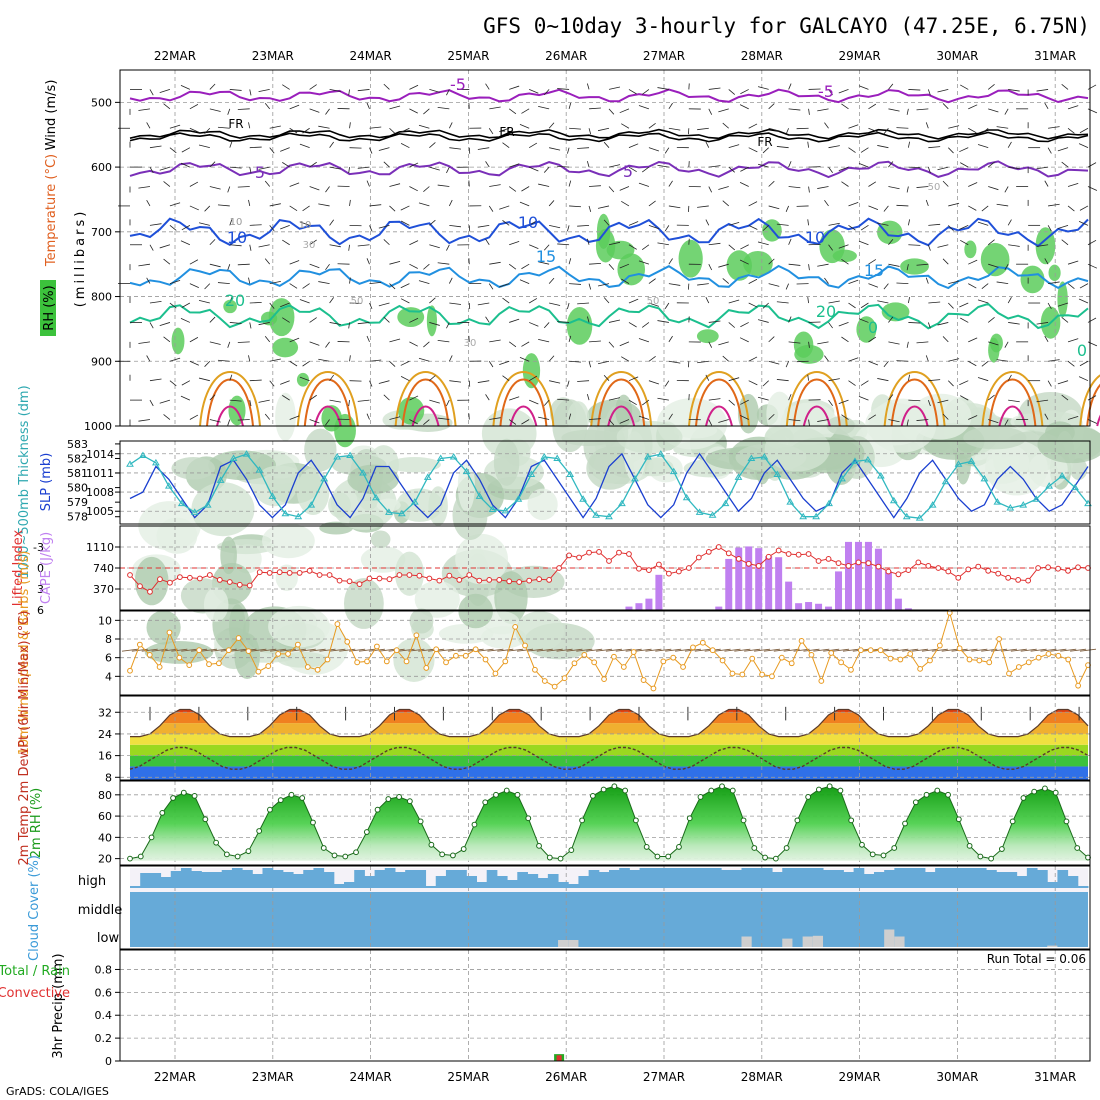 The height and width of the screenshot is (1100, 1100). Describe the element at coordinates (103, 589) in the screenshot. I see `cape-tick-370: 370` at that location.